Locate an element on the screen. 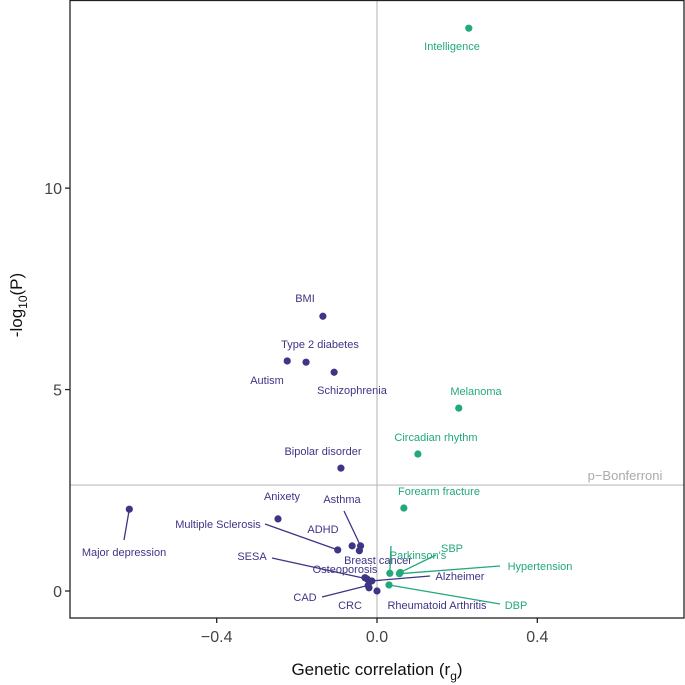 The image size is (685, 685). label-autism: Autism is located at coordinates (267, 381).